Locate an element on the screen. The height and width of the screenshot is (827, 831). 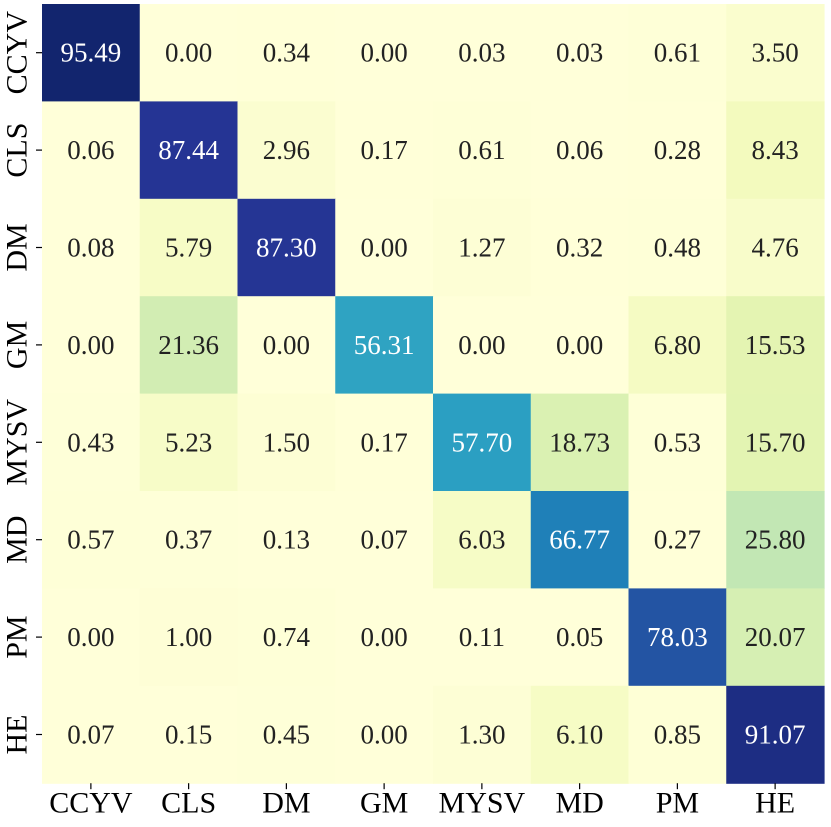
cell-value-ccyv-pm: 0.61 is located at coordinates (677, 53).